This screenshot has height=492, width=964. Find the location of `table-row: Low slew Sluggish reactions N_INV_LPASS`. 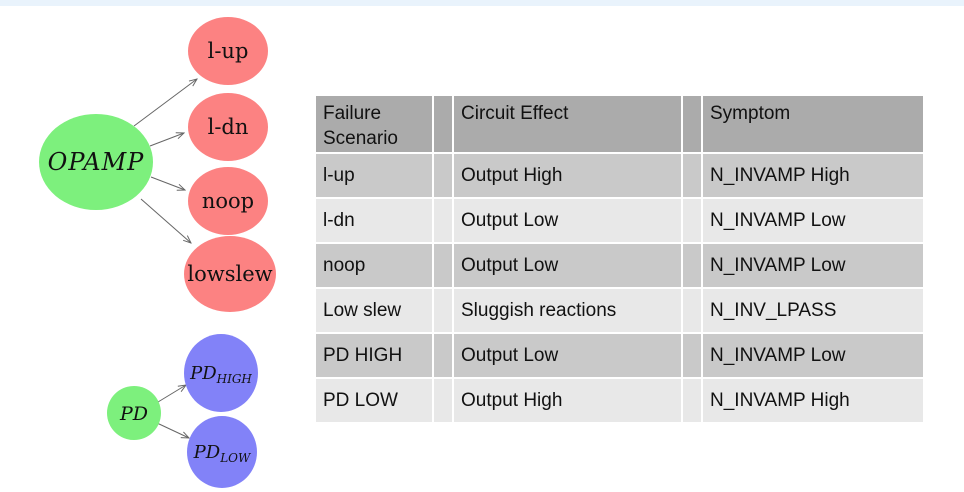

table-row: Low slew Sluggish reactions N_INV_LPASS is located at coordinates (619, 310).